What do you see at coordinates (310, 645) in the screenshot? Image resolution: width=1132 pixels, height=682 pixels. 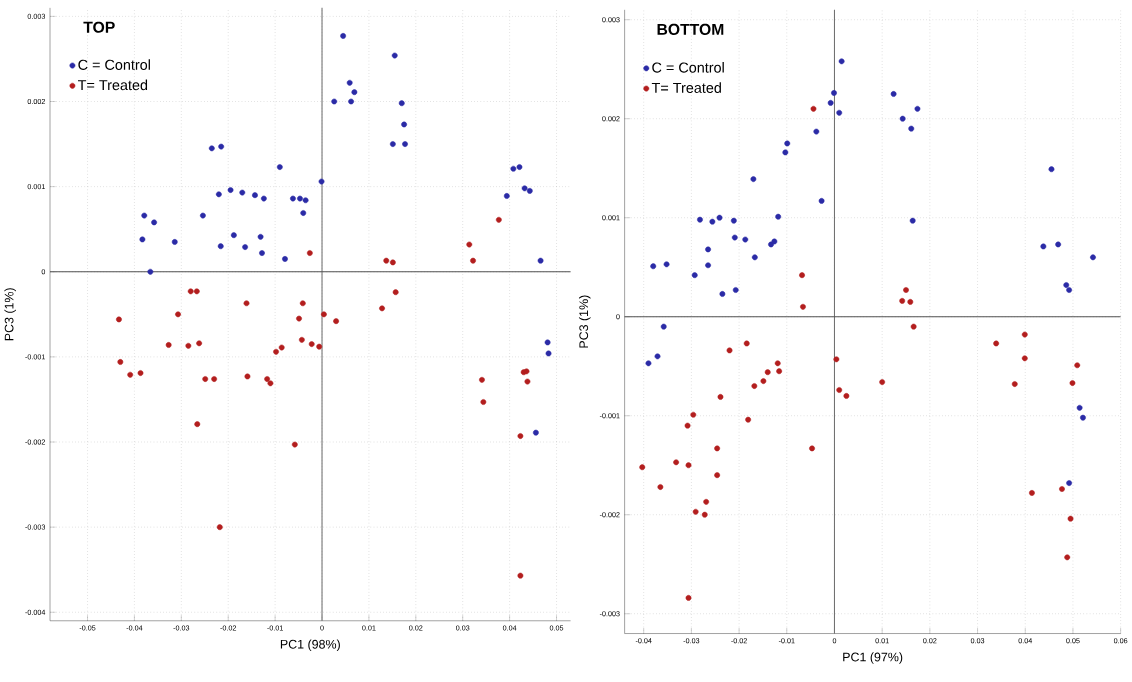 I see `x-axis-title: PC1 (98%)` at bounding box center [310, 645].